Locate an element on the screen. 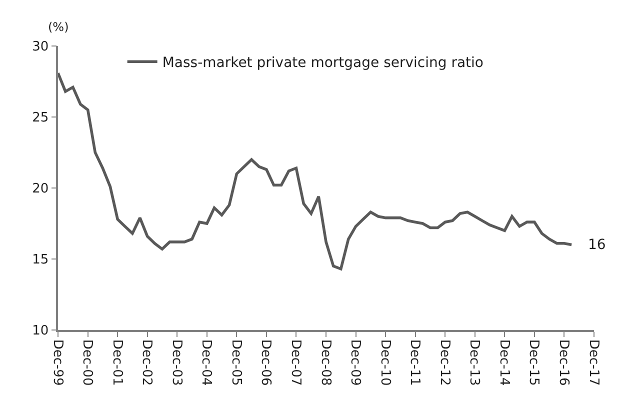 This screenshot has height=410, width=622. x-tick-label: Dec-12 is located at coordinates (444, 362).